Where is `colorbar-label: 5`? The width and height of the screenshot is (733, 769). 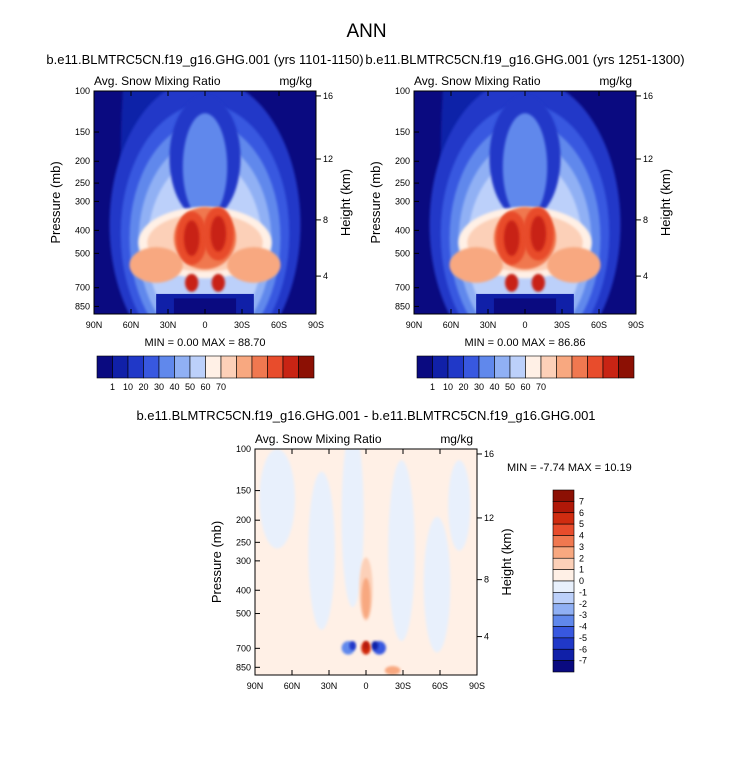 colorbar-label: 5 is located at coordinates (581, 524).